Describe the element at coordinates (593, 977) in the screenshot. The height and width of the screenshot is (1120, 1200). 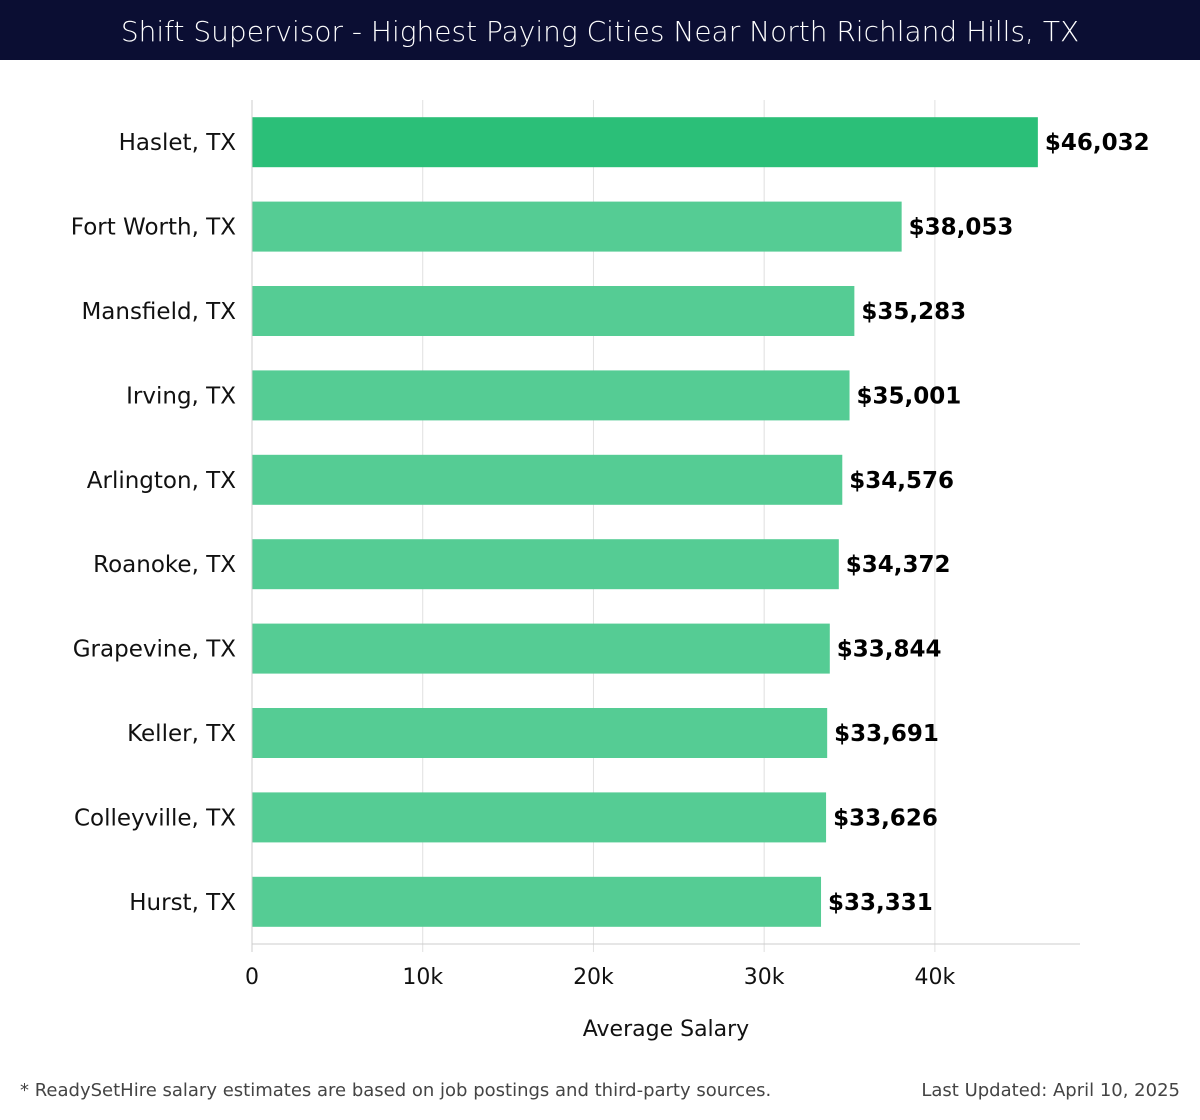
I see `x-tick-label: 20k` at that location.